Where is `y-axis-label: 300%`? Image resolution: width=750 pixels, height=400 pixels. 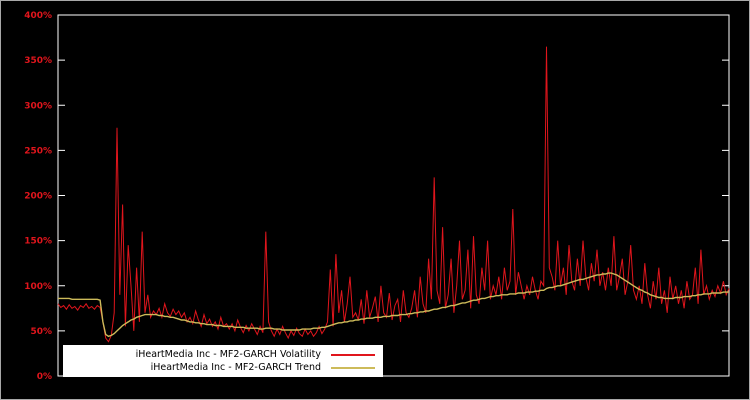 y-axis-label: 300% is located at coordinates (38, 106).